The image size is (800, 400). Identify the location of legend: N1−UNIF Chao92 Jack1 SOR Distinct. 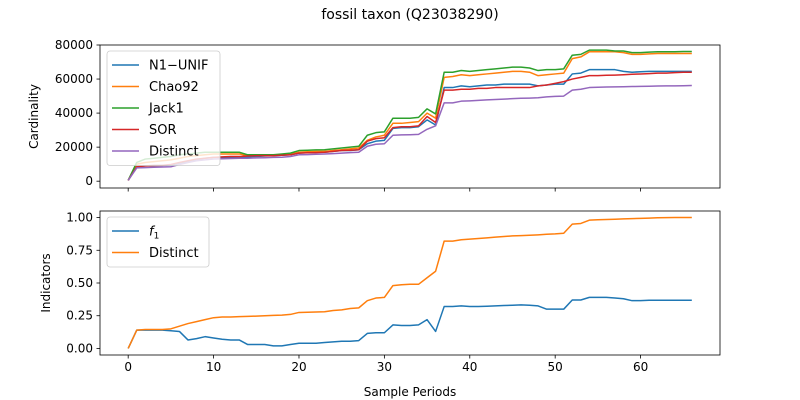
(163, 108).